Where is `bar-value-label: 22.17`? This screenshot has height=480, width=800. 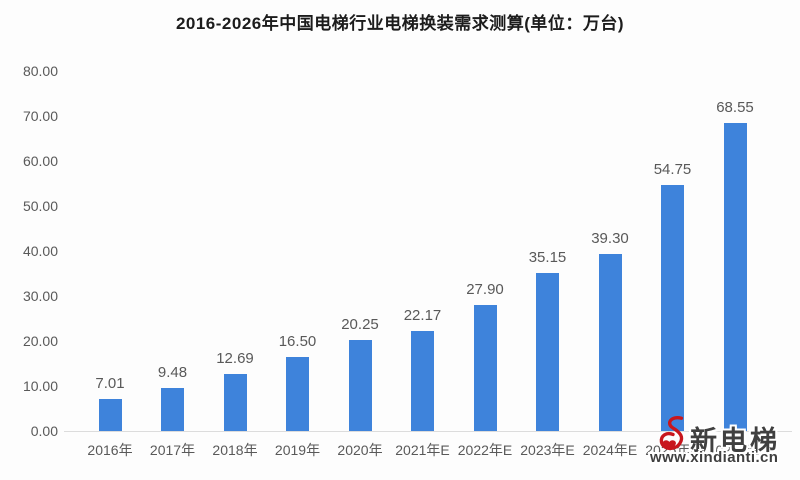 bar-value-label: 22.17 is located at coordinates (422, 316).